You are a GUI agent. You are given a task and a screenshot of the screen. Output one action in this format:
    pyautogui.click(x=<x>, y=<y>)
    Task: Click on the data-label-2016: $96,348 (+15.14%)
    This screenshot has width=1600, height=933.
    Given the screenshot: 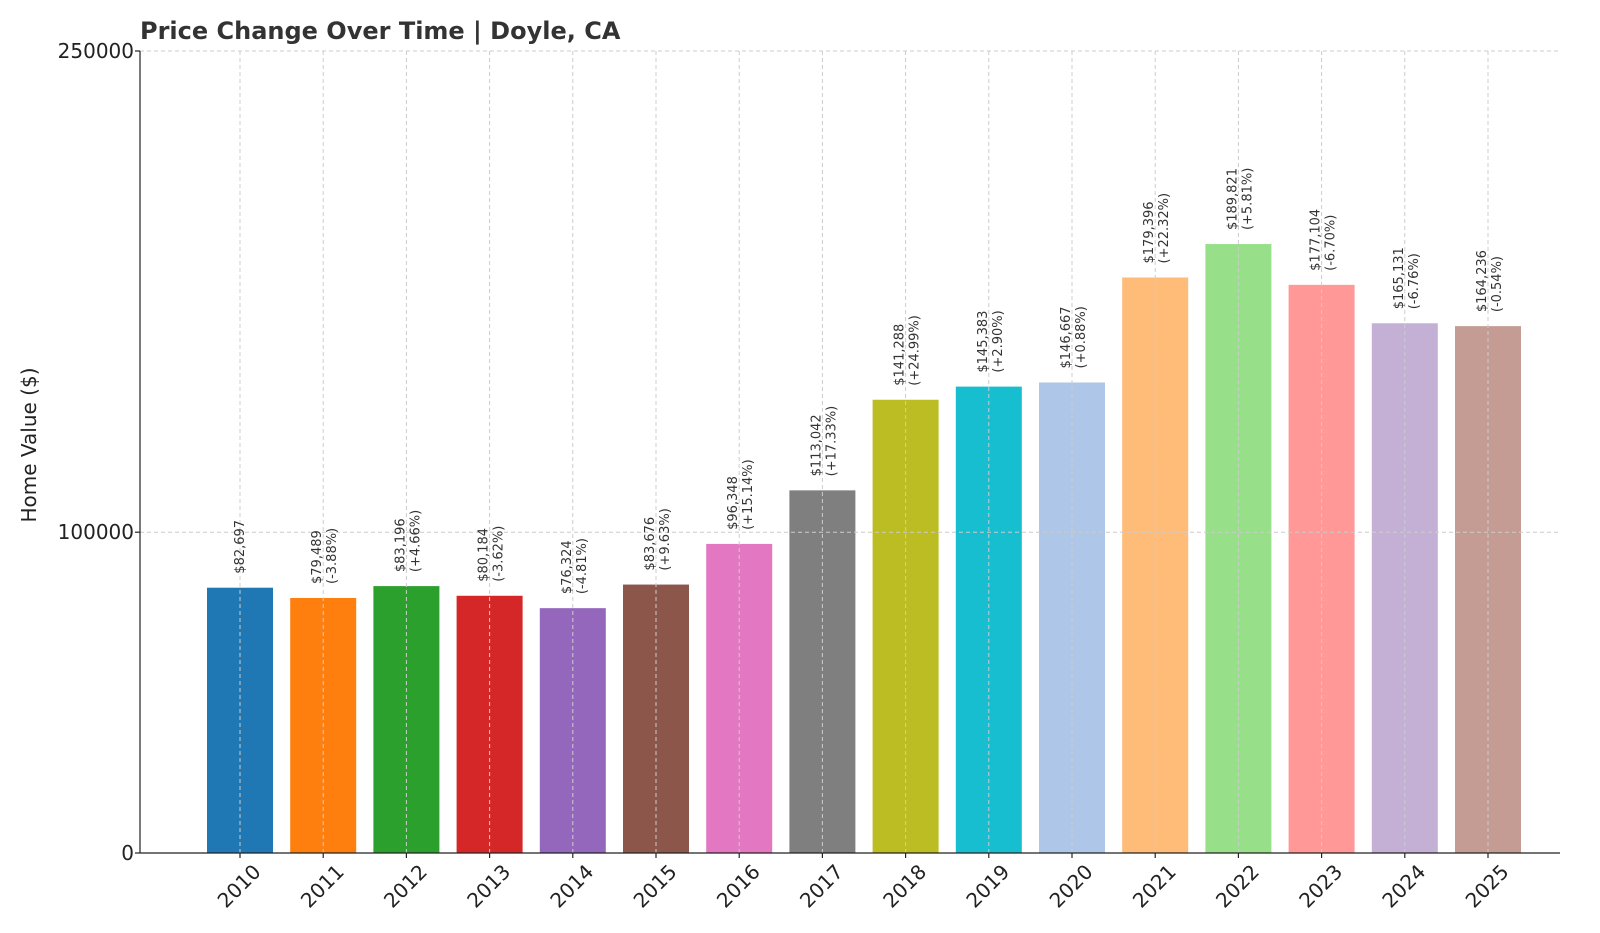 What is the action you would take?
    pyautogui.click(x=741, y=494)
    